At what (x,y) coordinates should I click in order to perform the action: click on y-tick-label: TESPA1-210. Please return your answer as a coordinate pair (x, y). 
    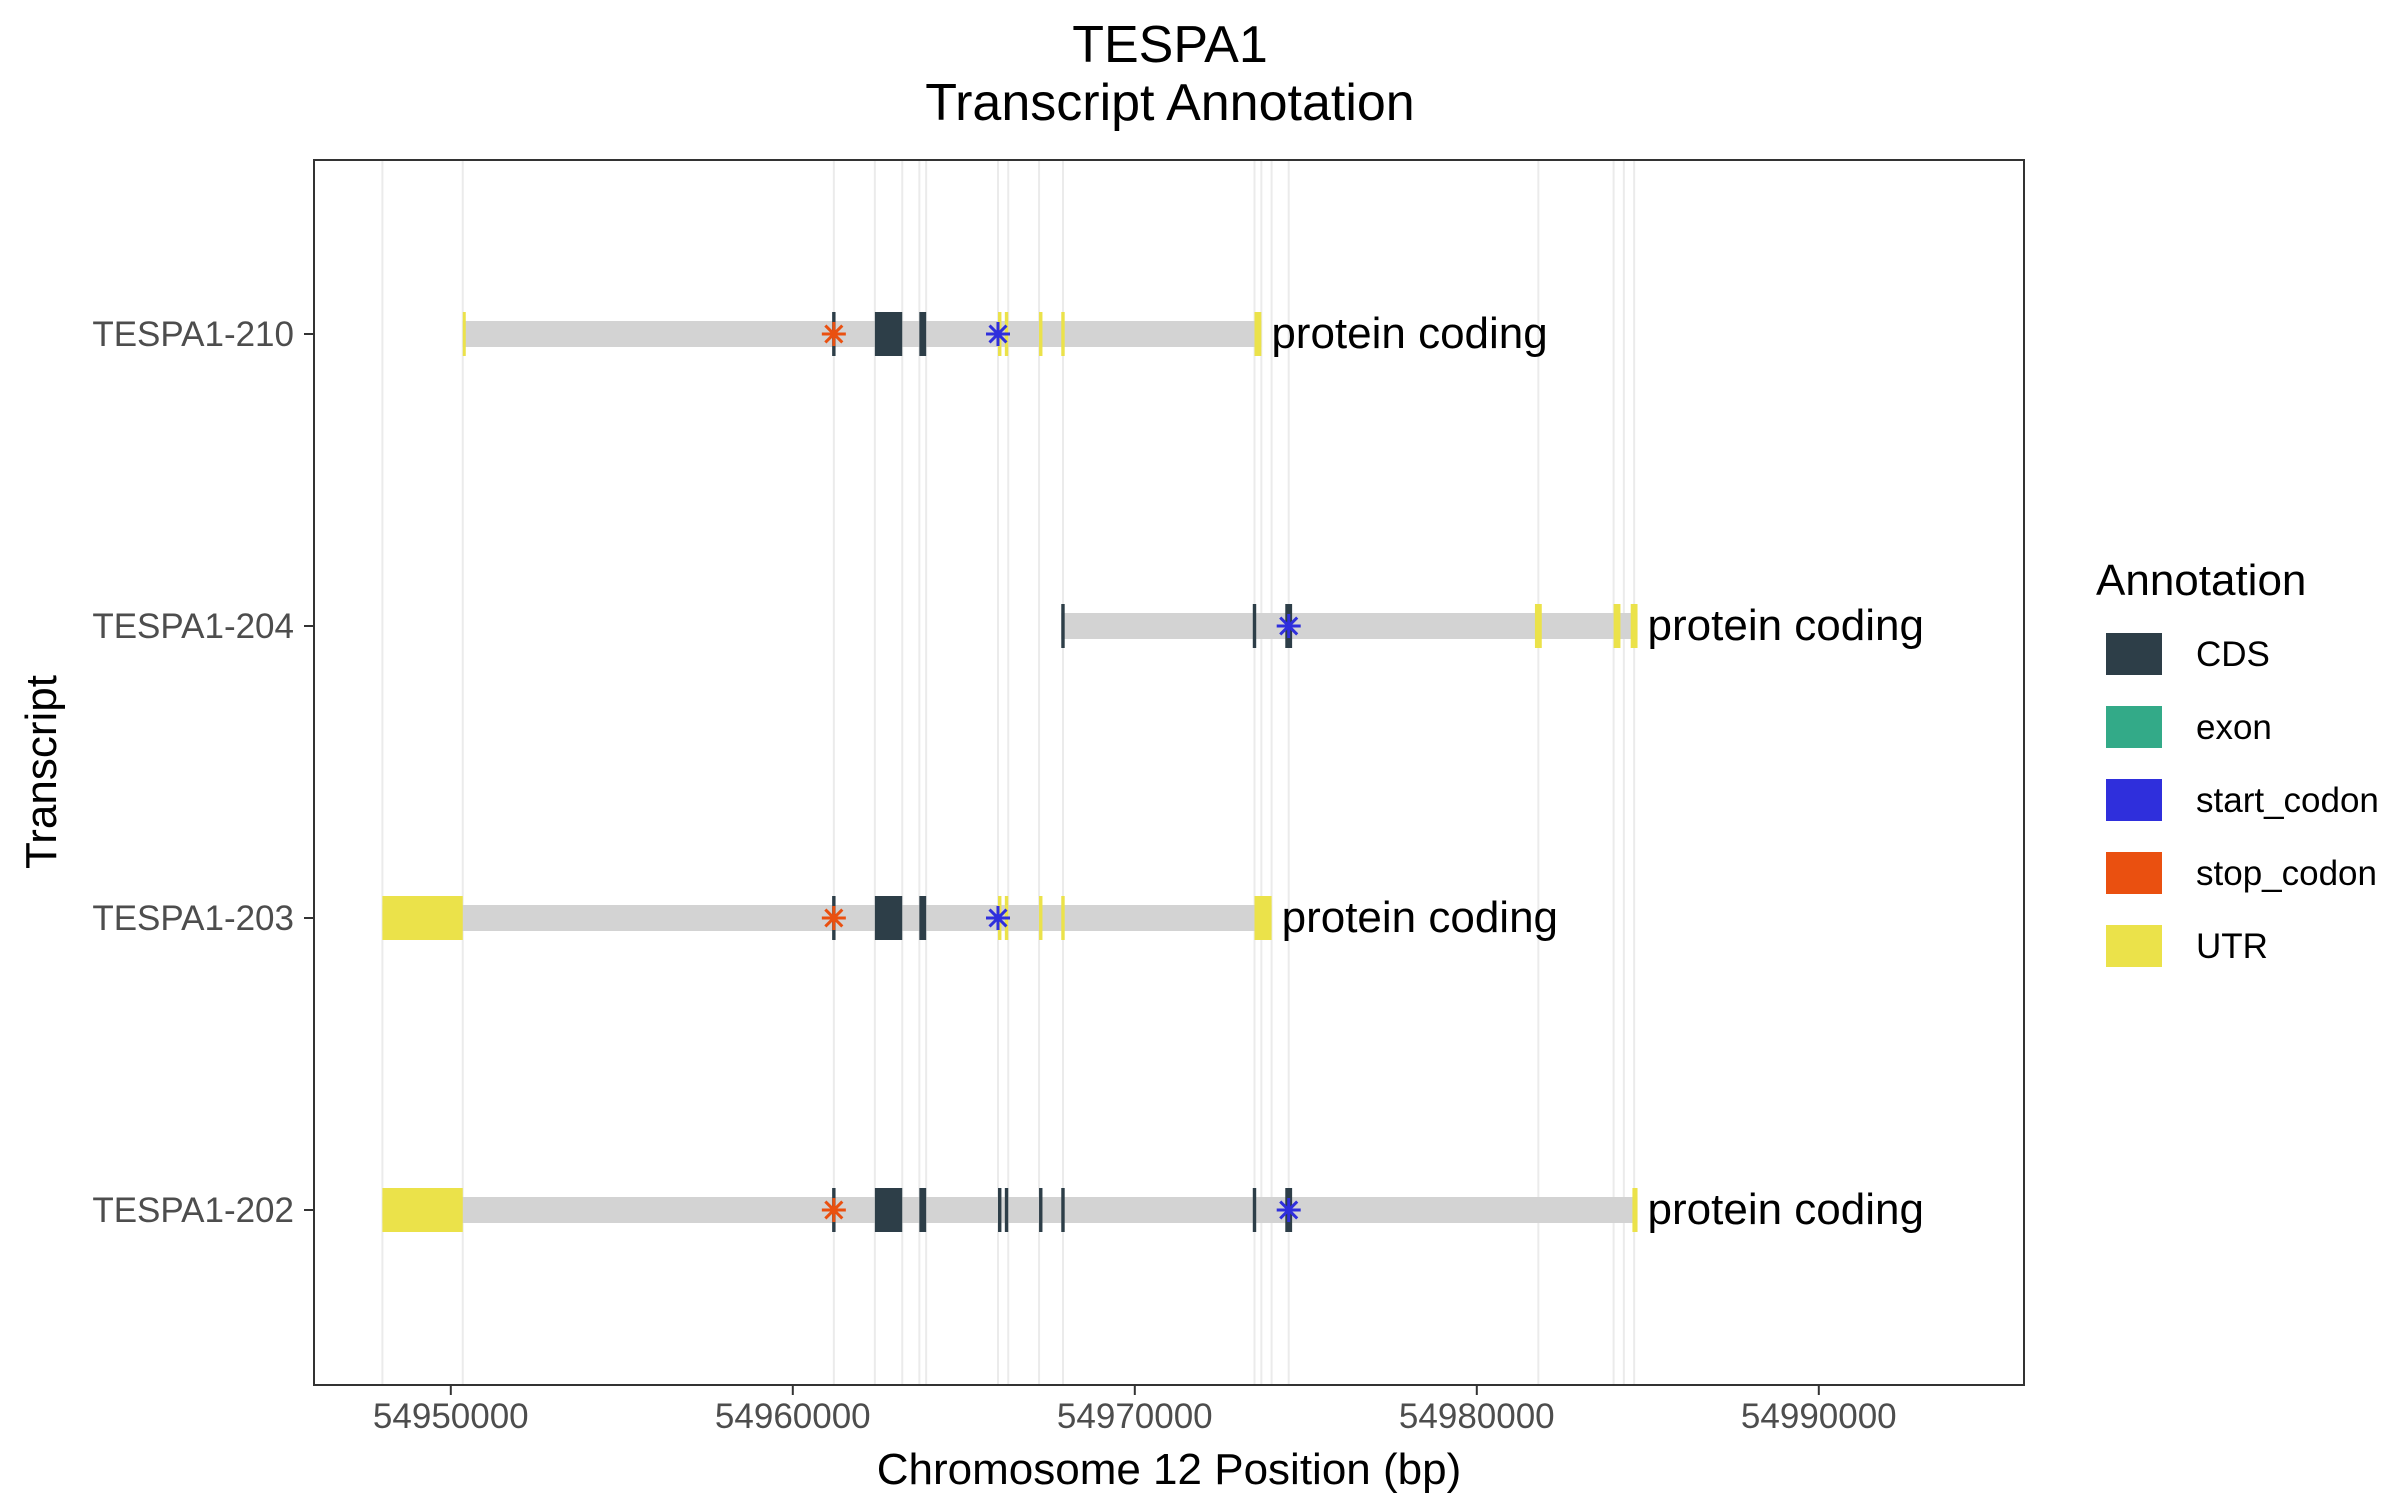
    Looking at the image, I should click on (193, 334).